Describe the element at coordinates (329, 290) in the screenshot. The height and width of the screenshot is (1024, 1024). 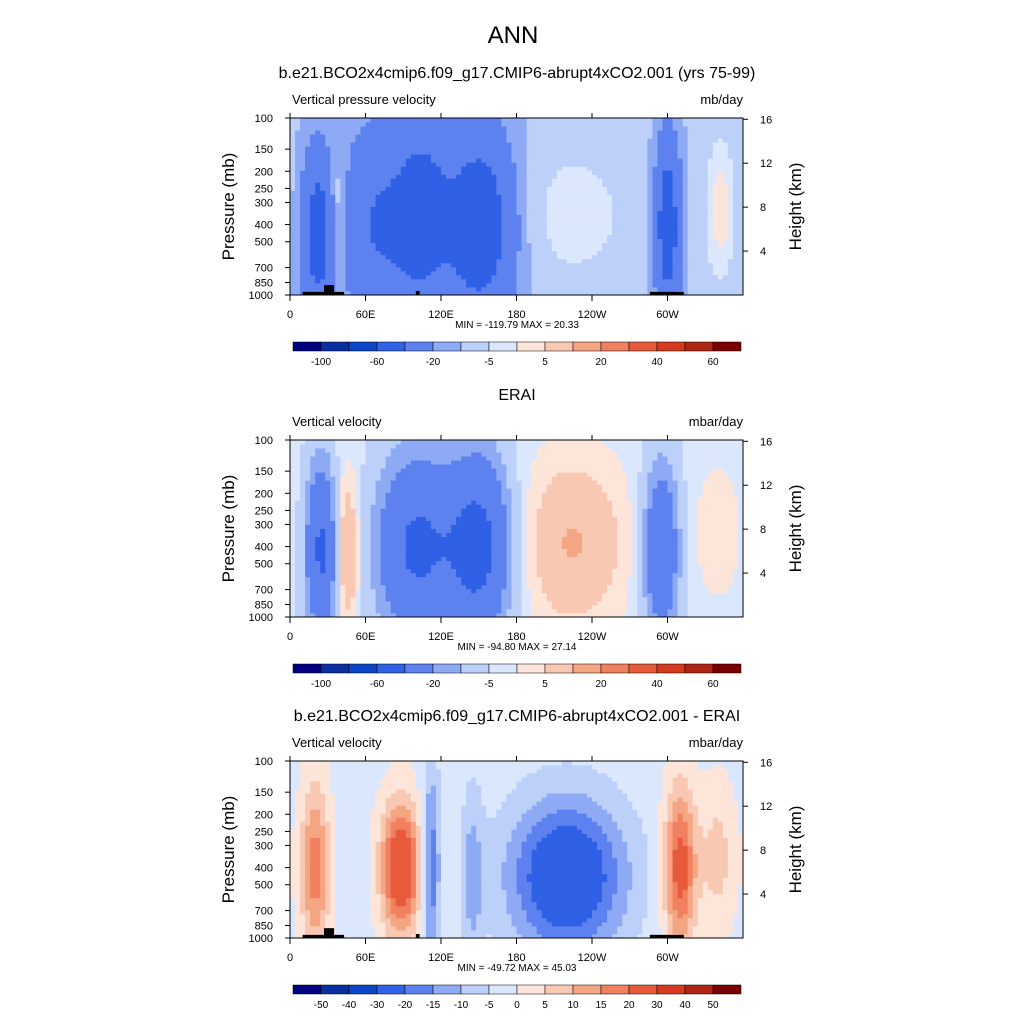
I see `topography-mask` at that location.